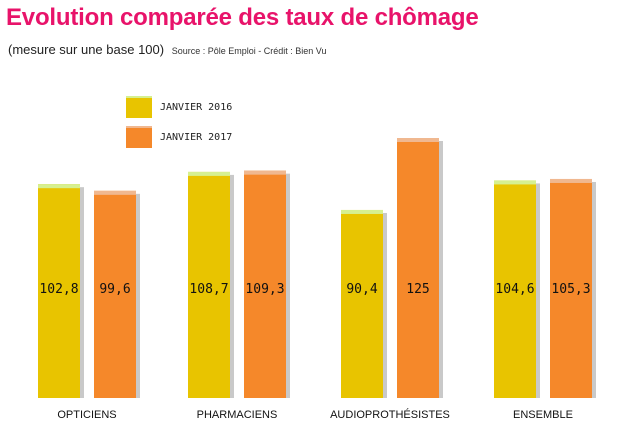  I want to click on data-label-2017-0: 99,6, so click(114, 289).